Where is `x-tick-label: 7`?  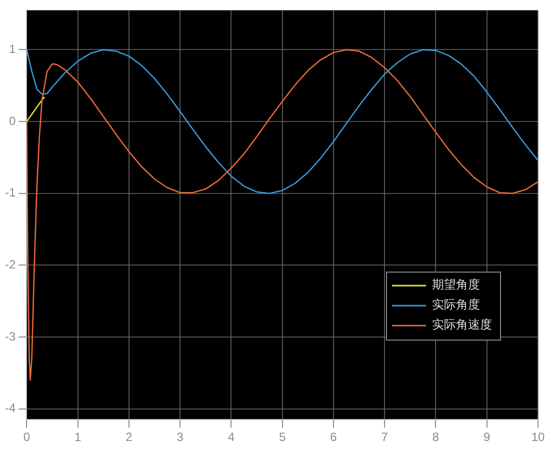 x-tick-label: 7 is located at coordinates (384, 437).